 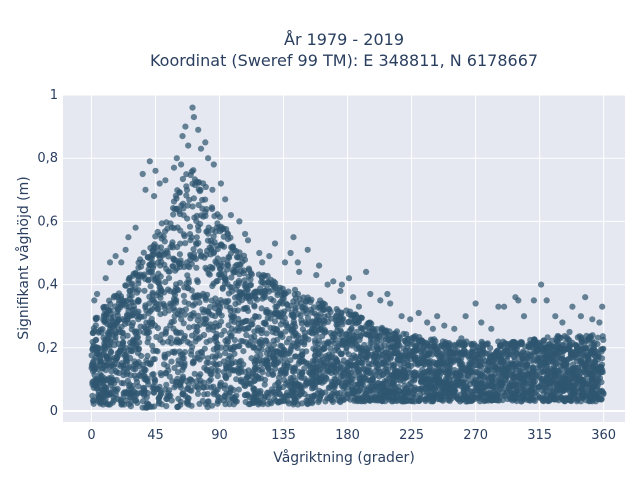 What do you see at coordinates (347, 435) in the screenshot?
I see `x-tick-label: 180` at bounding box center [347, 435].